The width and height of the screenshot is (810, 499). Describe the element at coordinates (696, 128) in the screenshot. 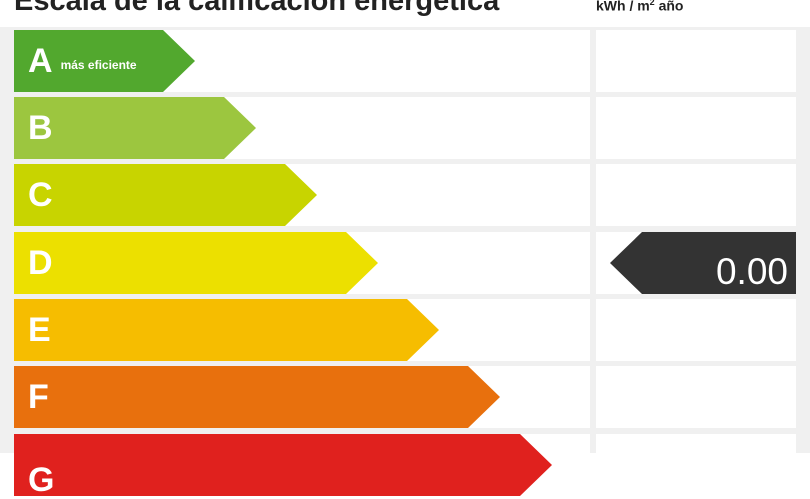

I see `value-cell-b` at that location.